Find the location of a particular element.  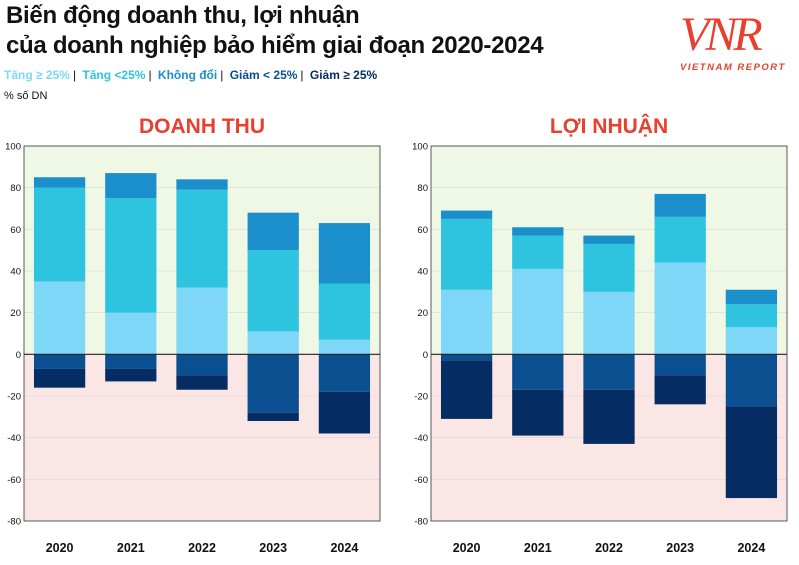

logo-mark: VNR is located at coordinates (721, 34).